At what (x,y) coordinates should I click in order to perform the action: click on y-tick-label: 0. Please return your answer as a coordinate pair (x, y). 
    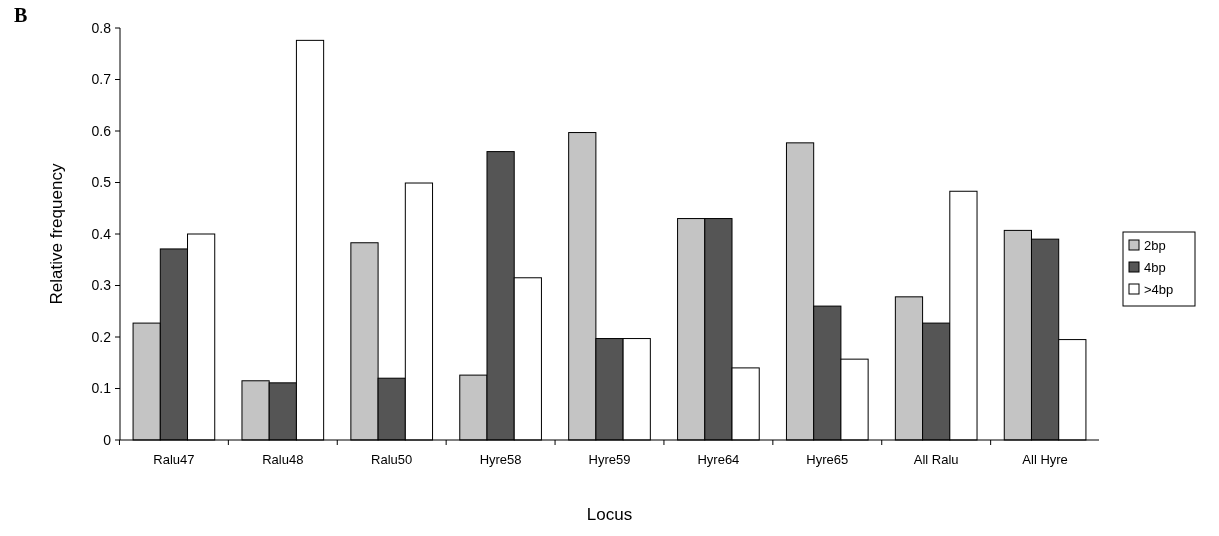
    Looking at the image, I should click on (107, 439).